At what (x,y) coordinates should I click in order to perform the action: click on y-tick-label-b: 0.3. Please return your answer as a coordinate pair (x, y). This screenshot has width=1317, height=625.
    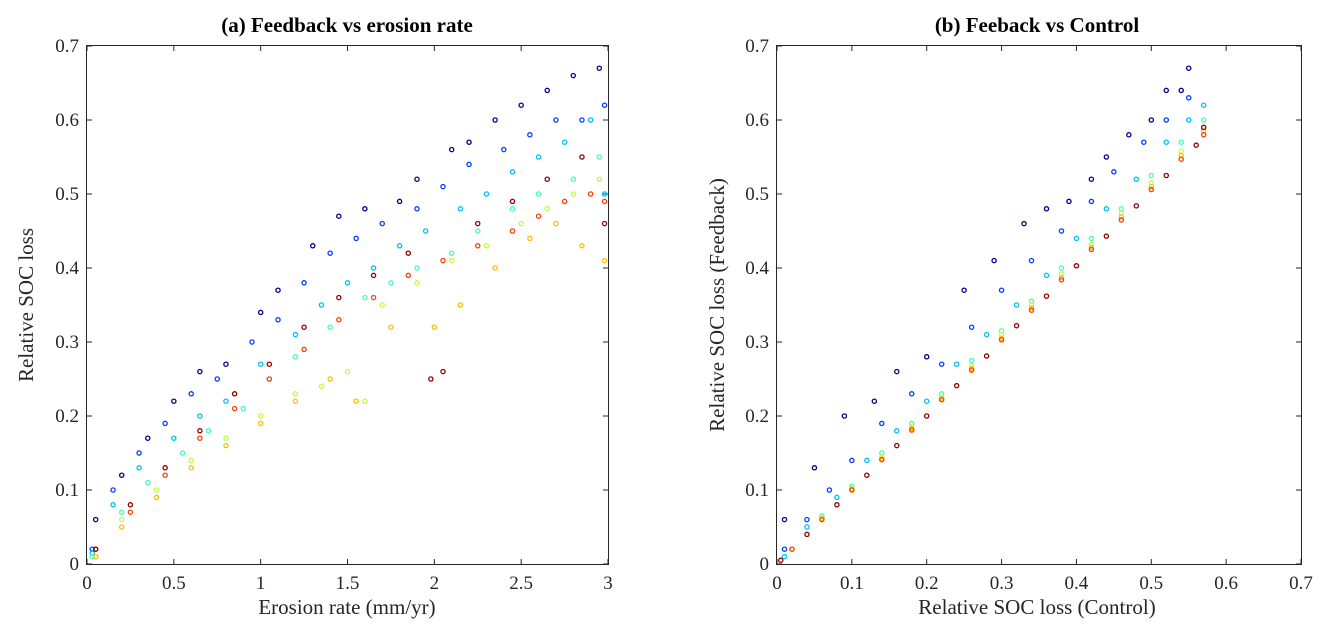
    Looking at the image, I should click on (757, 342).